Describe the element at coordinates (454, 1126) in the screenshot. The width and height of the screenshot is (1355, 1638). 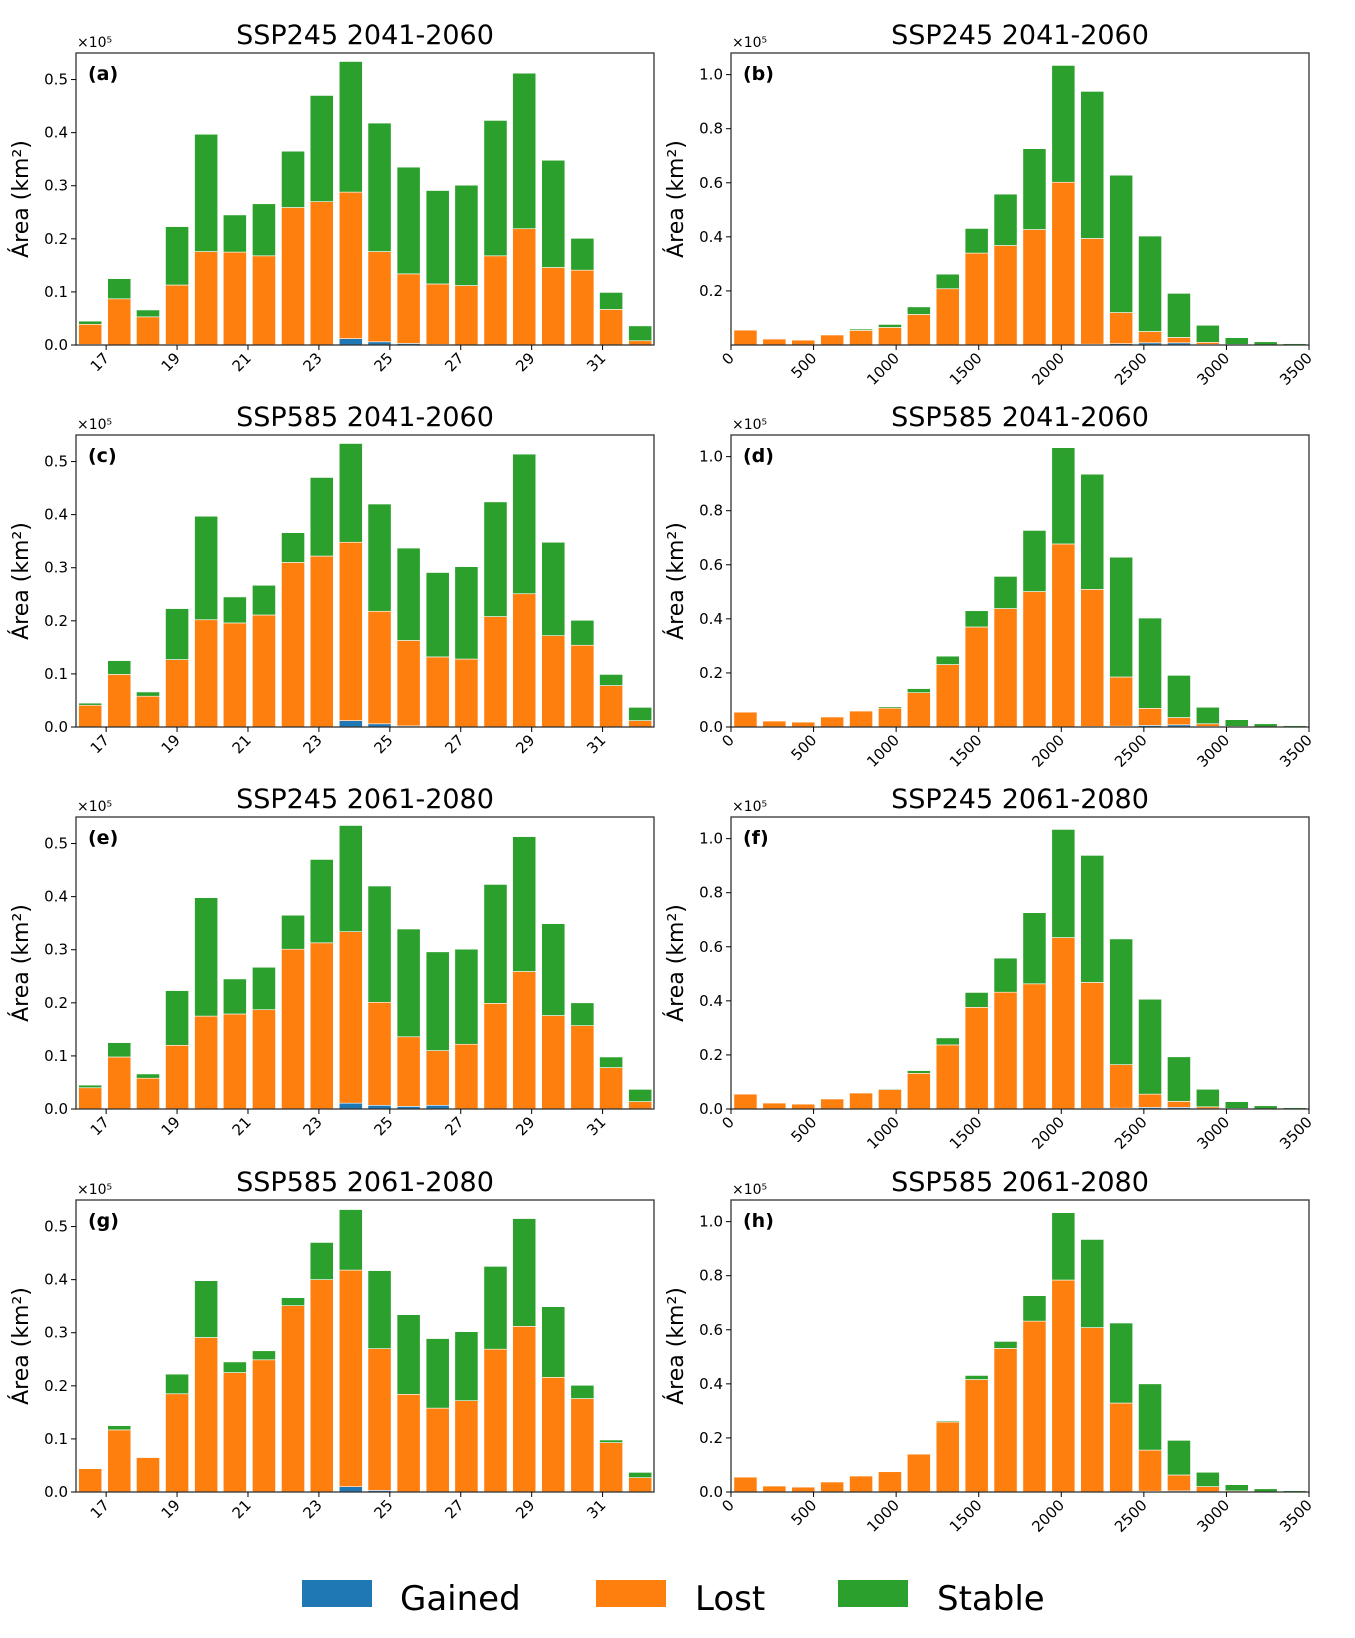
I see `x-tick-label: 27` at that location.